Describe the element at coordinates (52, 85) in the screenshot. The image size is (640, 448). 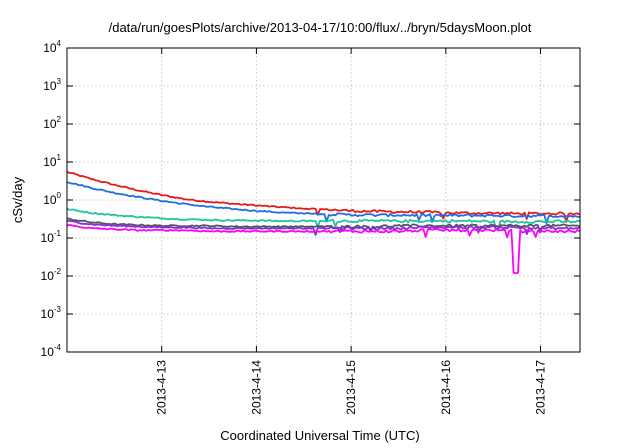
I see `y-tick-label: 10³` at that location.